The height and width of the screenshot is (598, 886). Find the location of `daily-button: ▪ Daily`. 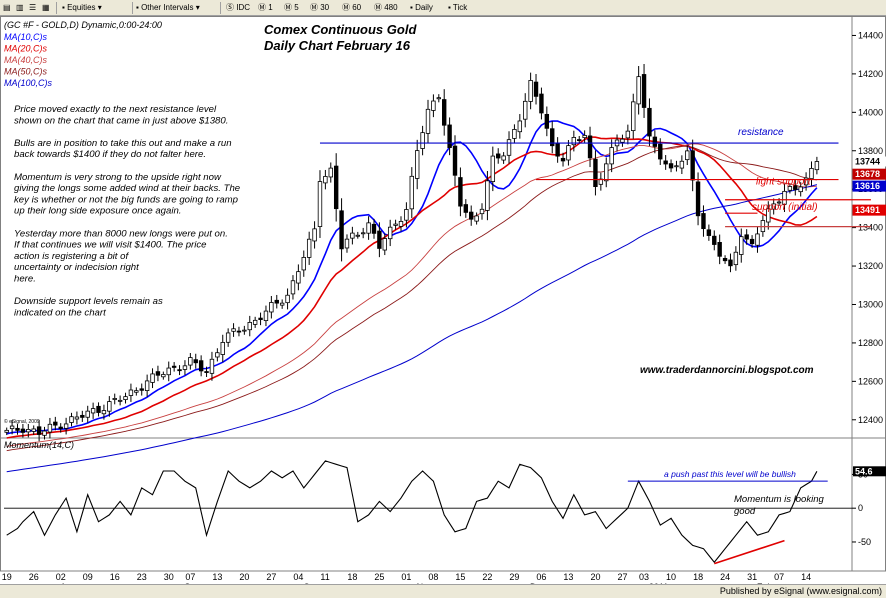

daily-button: ▪ Daily is located at coordinates (421, 7).